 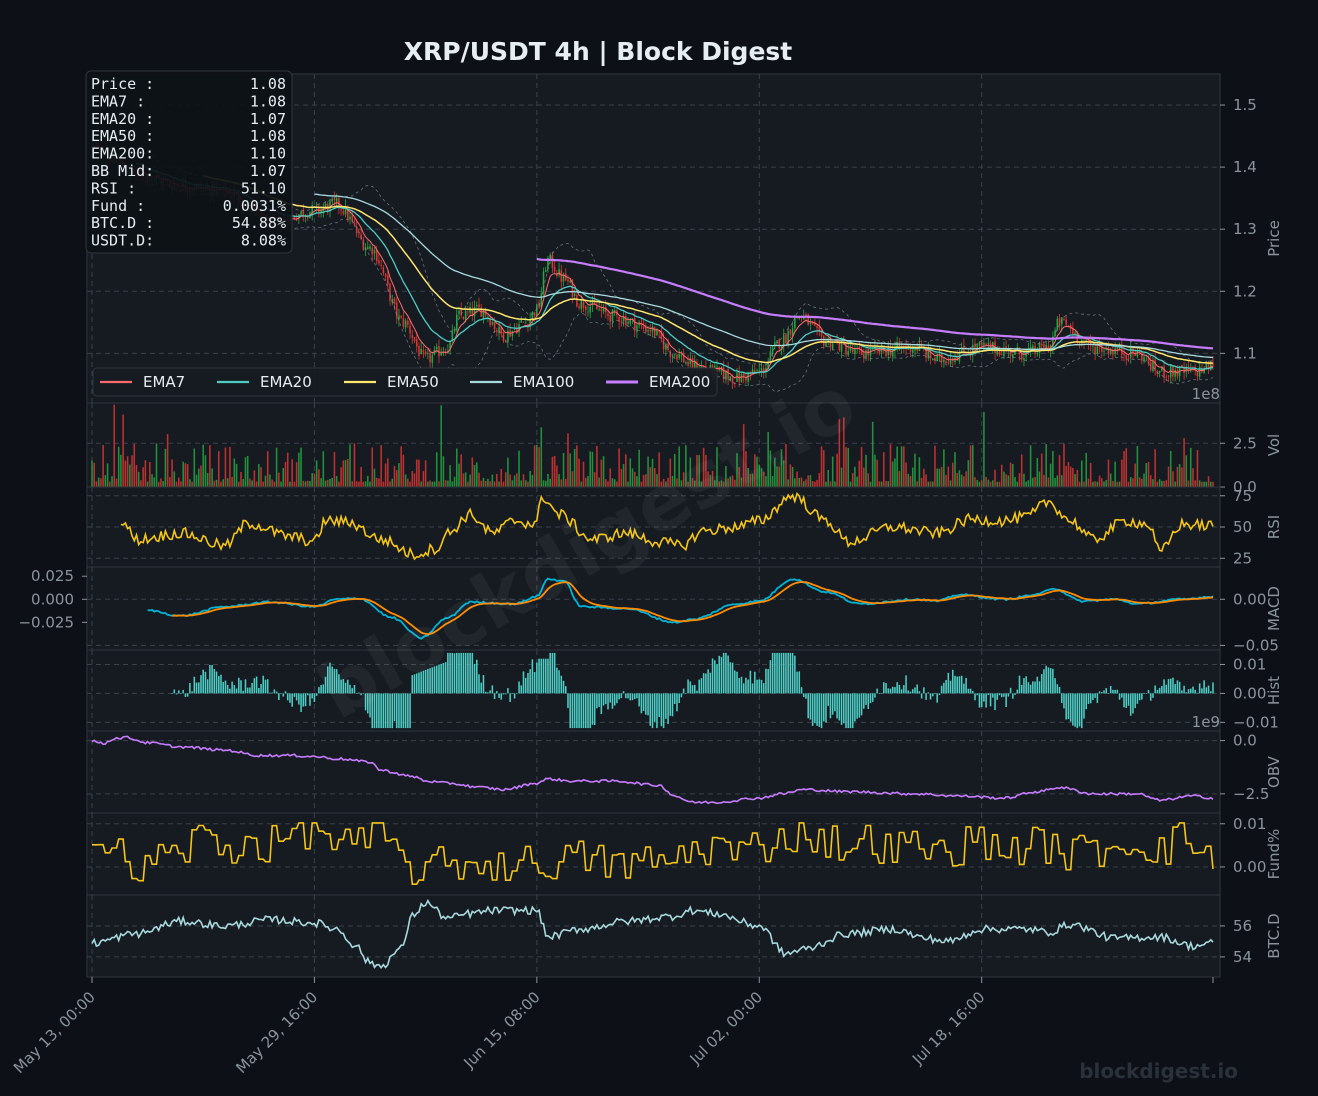 What do you see at coordinates (254, 206) in the screenshot?
I see `info-box-value: 0.0031%` at bounding box center [254, 206].